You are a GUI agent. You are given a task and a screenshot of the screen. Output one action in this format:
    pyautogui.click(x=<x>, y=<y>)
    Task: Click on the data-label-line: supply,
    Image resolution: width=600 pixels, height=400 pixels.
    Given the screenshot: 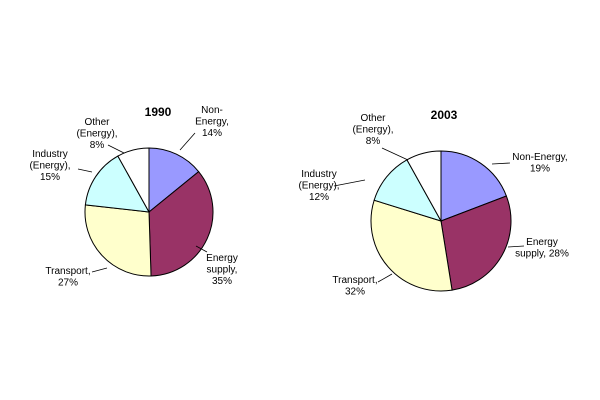 What is the action you would take?
    pyautogui.click(x=222, y=270)
    